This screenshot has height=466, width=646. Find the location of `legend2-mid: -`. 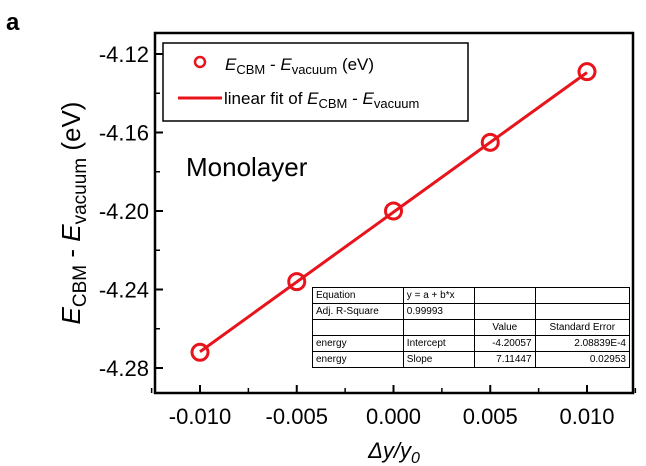

legend2-mid: - is located at coordinates (354, 98).